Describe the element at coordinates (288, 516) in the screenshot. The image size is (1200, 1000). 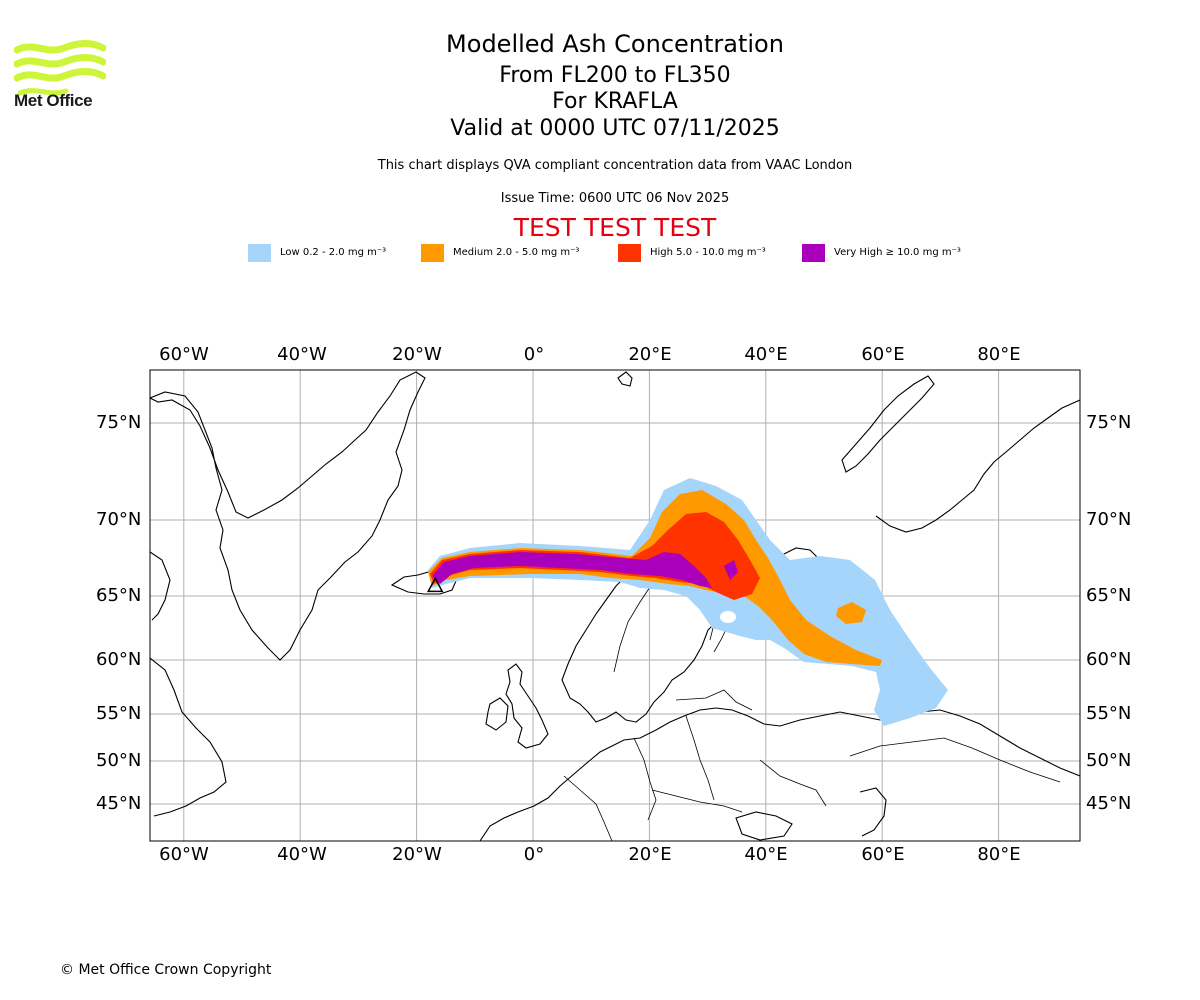
I see `greenland-coast` at that location.